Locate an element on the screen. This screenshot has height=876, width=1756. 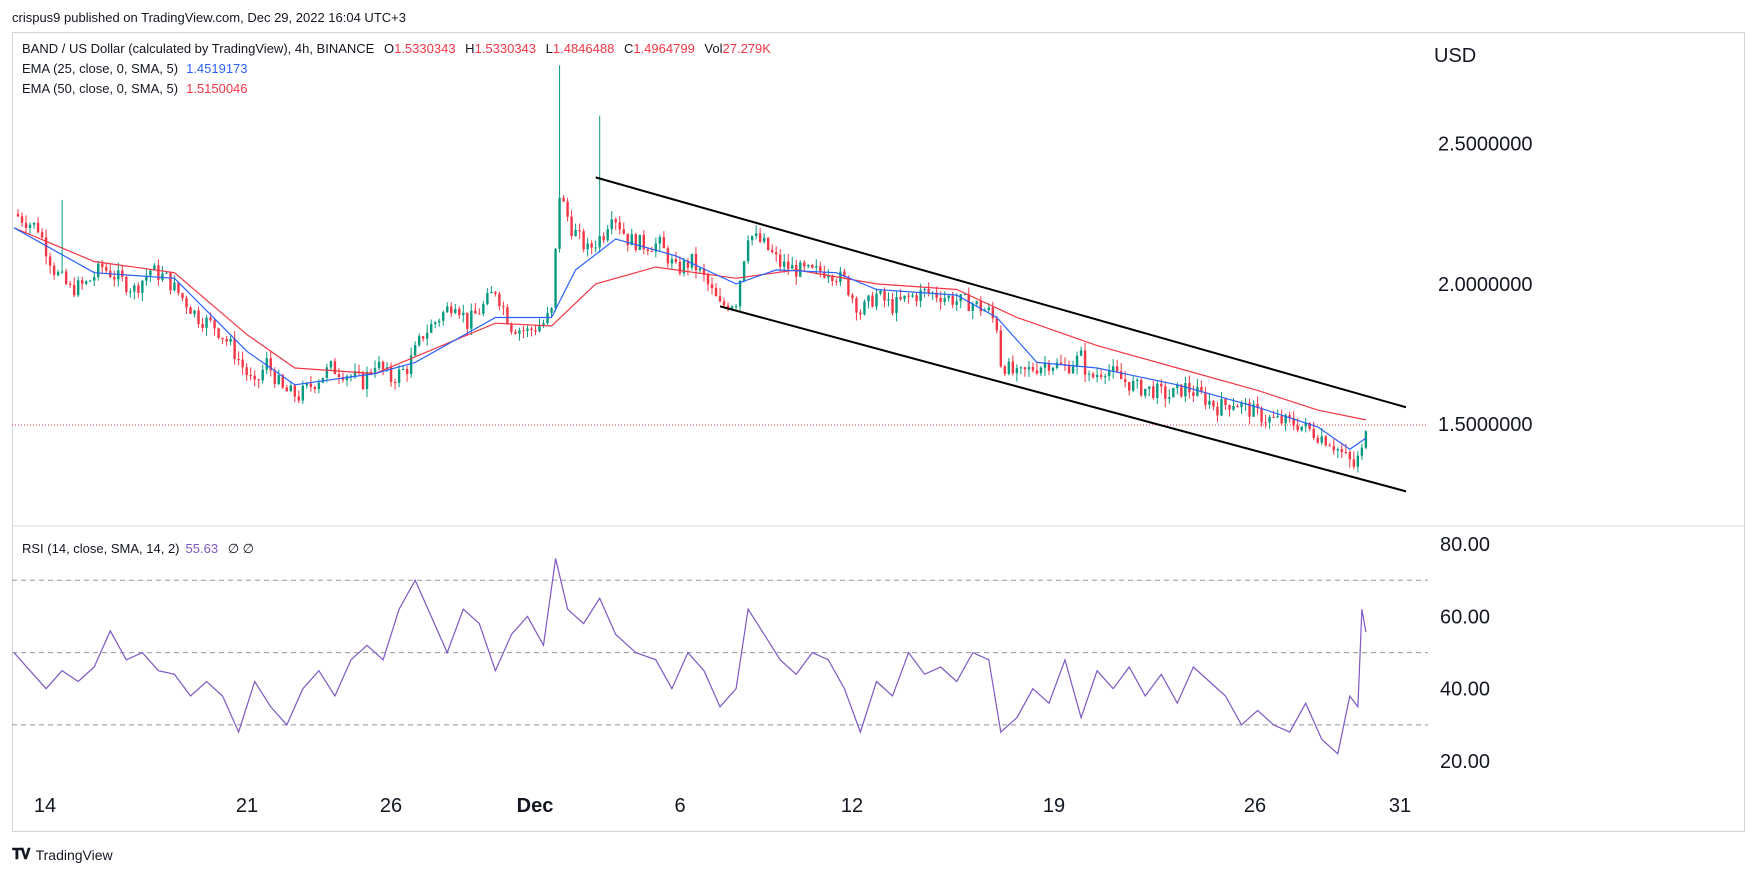
tradingview-logo-icon: 𝐓𝐕 is located at coordinates (21, 854).